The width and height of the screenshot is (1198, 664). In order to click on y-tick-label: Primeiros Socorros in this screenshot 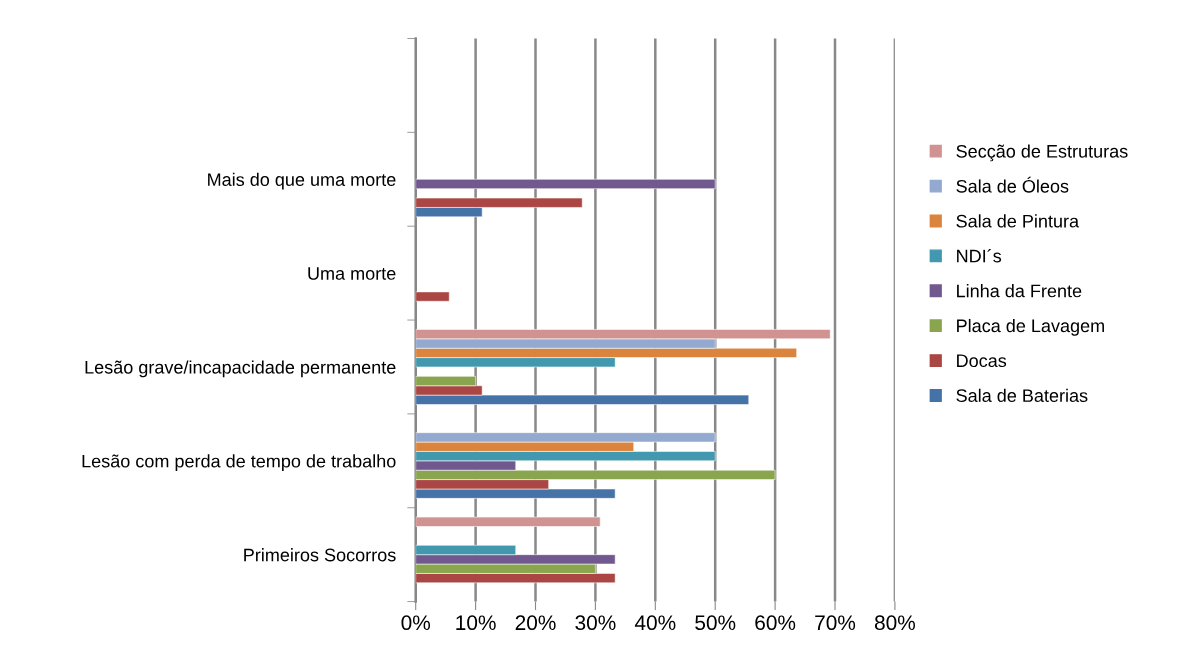, I will do `click(320, 555)`.